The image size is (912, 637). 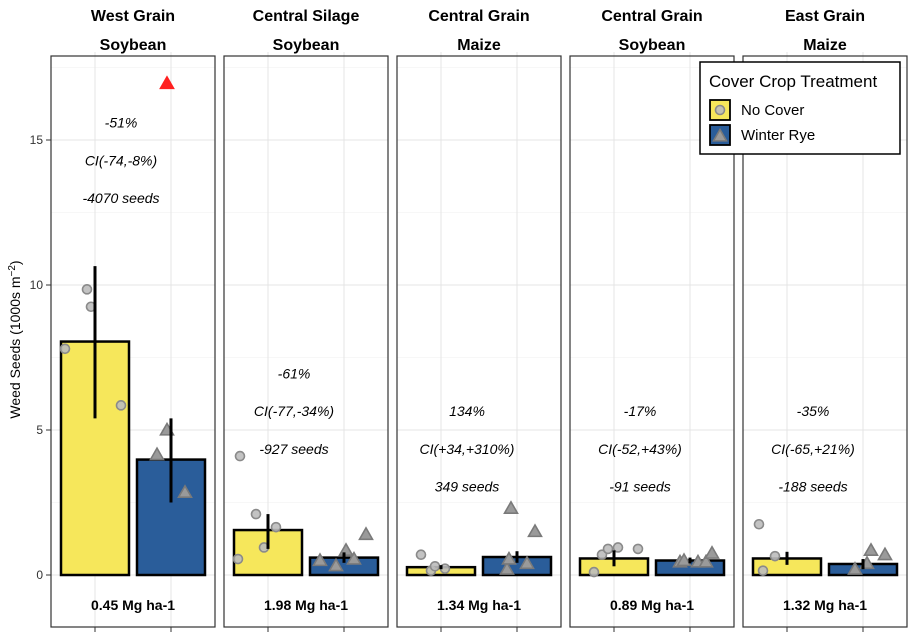 I want to click on biomass-label: 0.45 Mg ha-1, so click(x=133, y=605).